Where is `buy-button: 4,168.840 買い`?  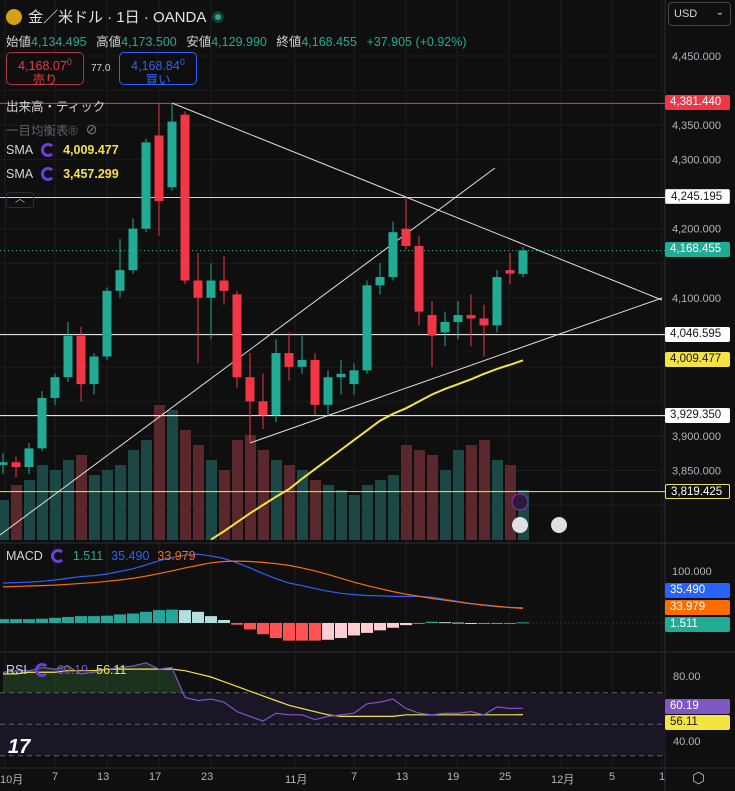
buy-button: 4,168.840 買い is located at coordinates (158, 69).